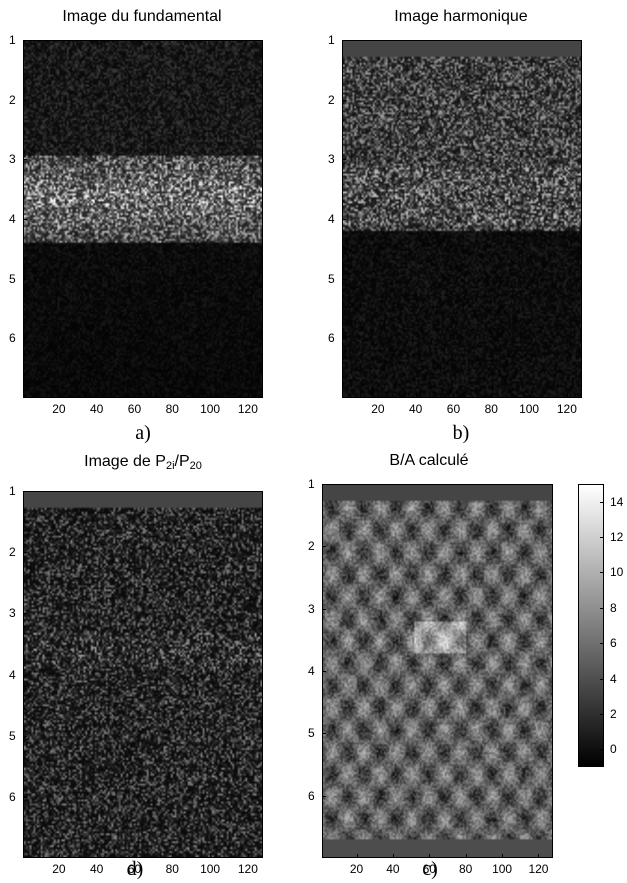  What do you see at coordinates (617, 537) in the screenshot?
I see `colorbar-tick-label: 12` at bounding box center [617, 537].